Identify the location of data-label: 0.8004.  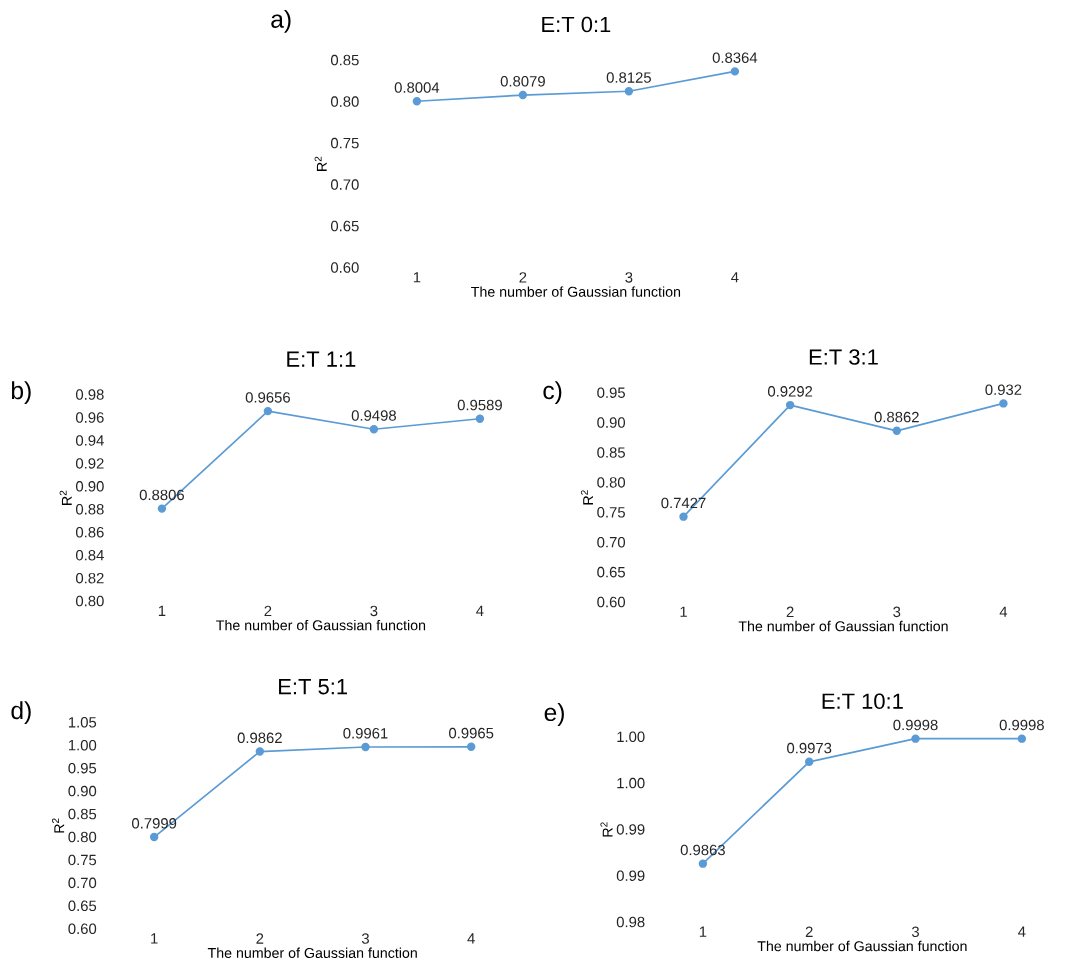
(417, 87).